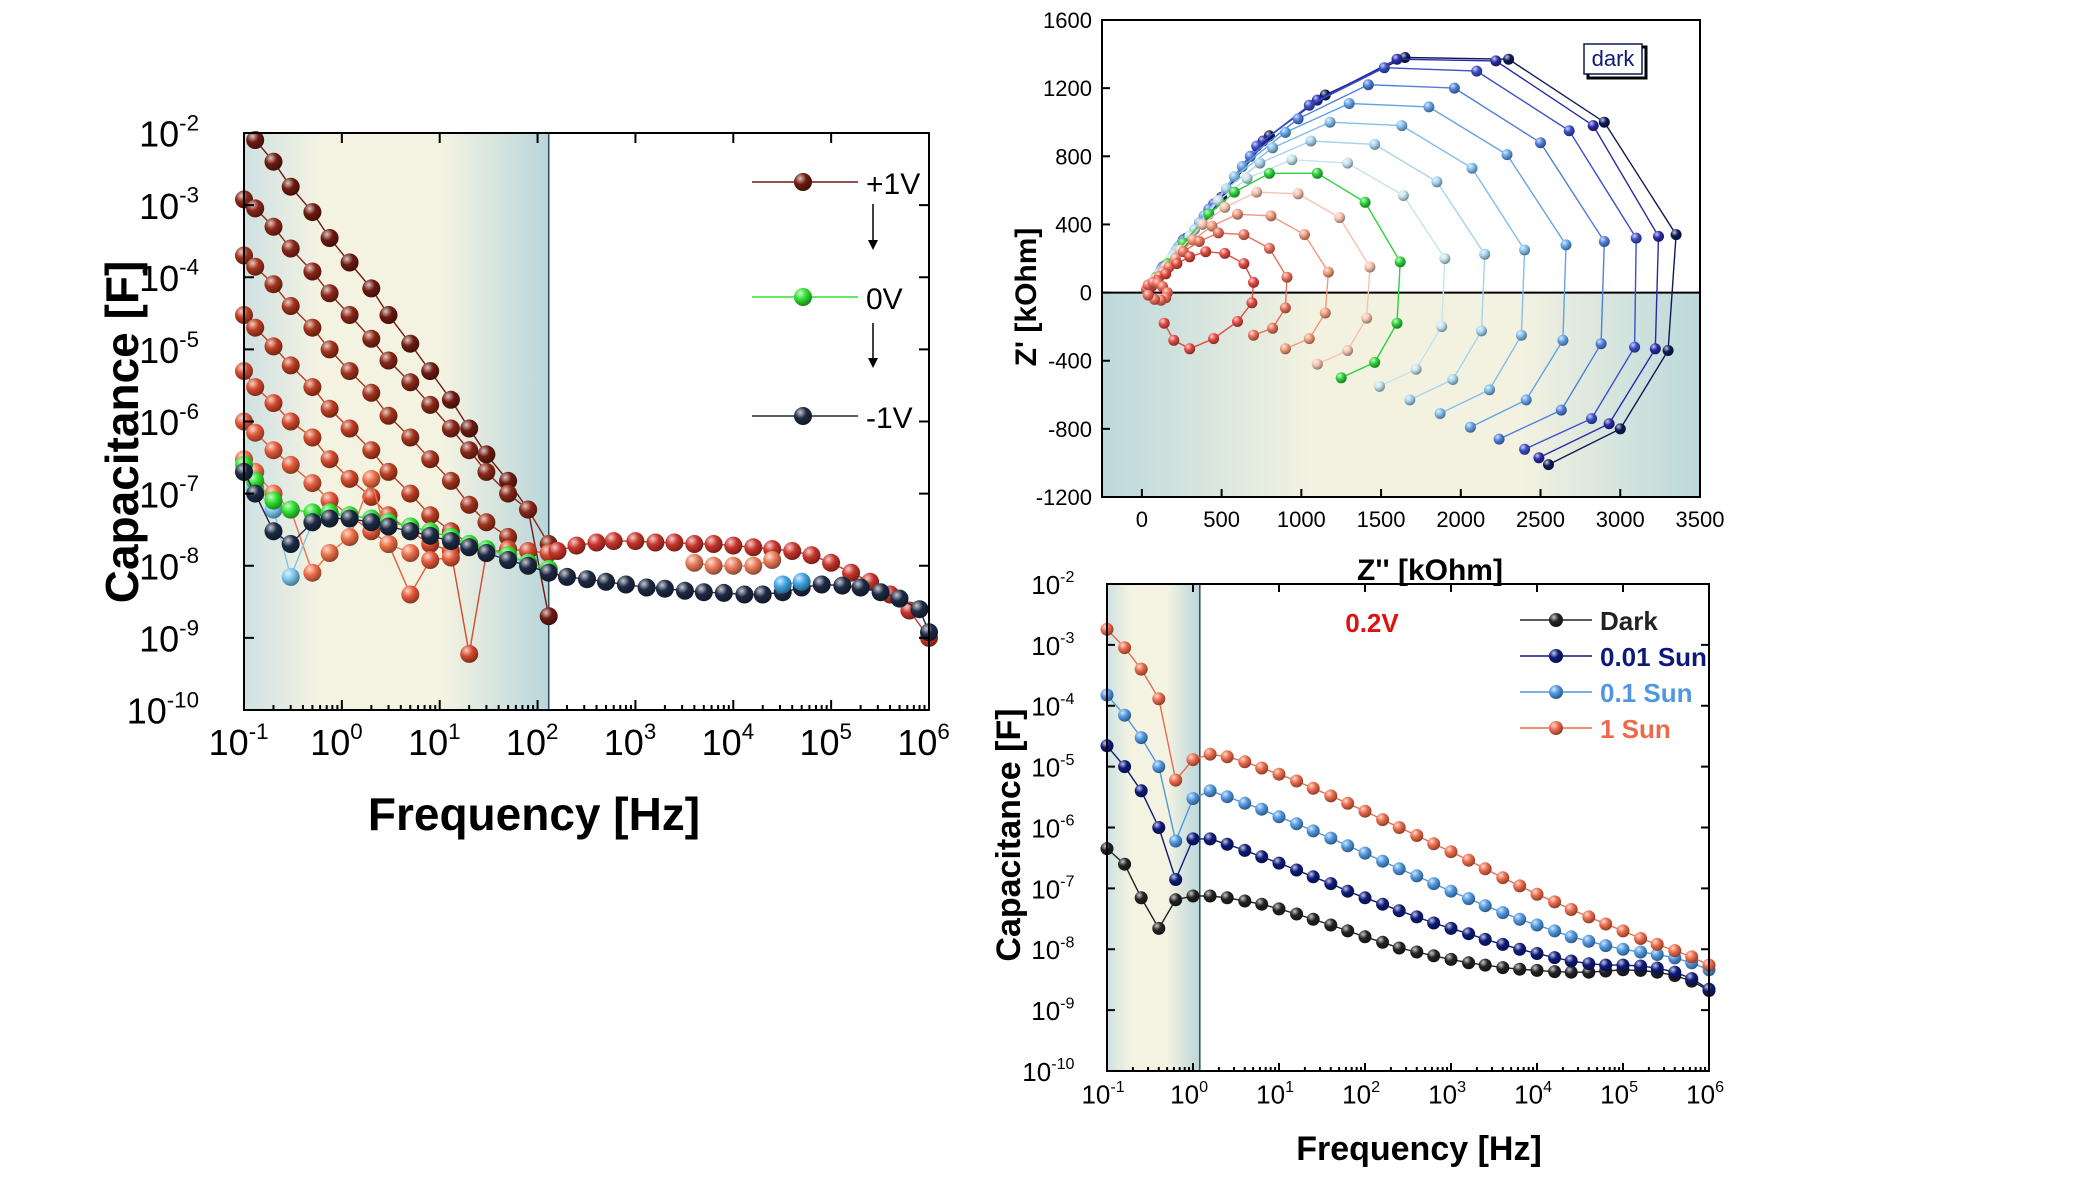  Describe the element at coordinates (1070, 429) in the screenshot. I see `nyquist-y-tick-label: -800` at that location.